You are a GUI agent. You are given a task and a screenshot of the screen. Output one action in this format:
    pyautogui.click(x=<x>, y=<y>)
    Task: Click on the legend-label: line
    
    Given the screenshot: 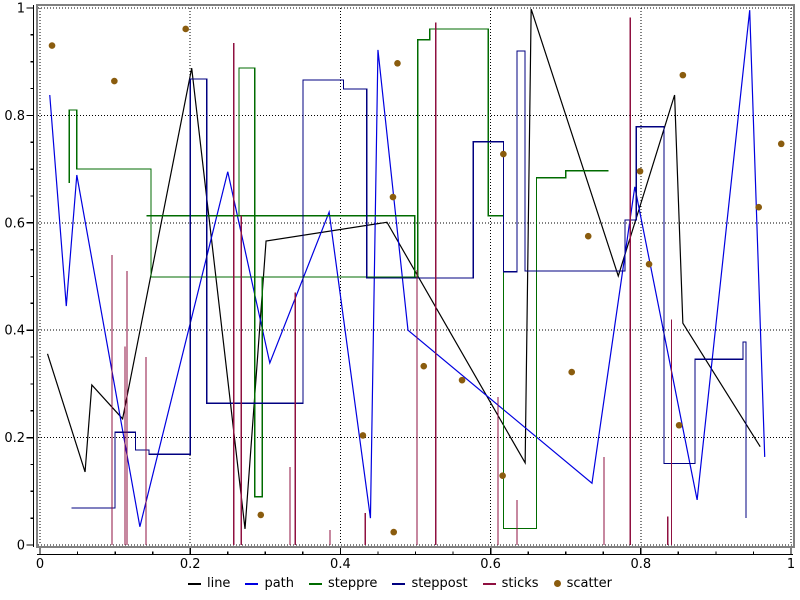 What is the action you would take?
    pyautogui.click(x=218, y=583)
    